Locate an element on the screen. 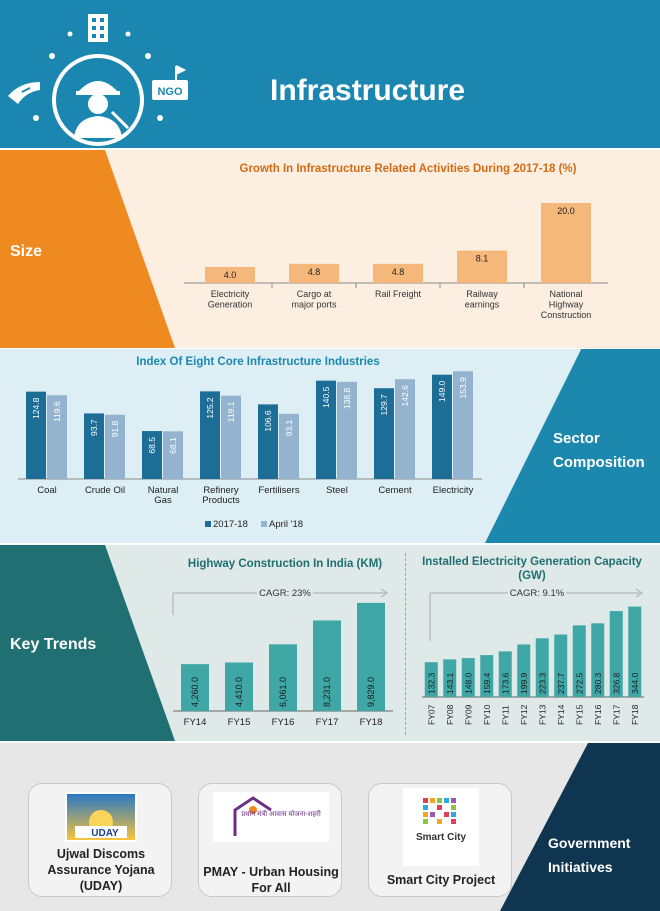  pmay-logo: प्रधान मंत्री आवास योजना-शहरी is located at coordinates (271, 817).